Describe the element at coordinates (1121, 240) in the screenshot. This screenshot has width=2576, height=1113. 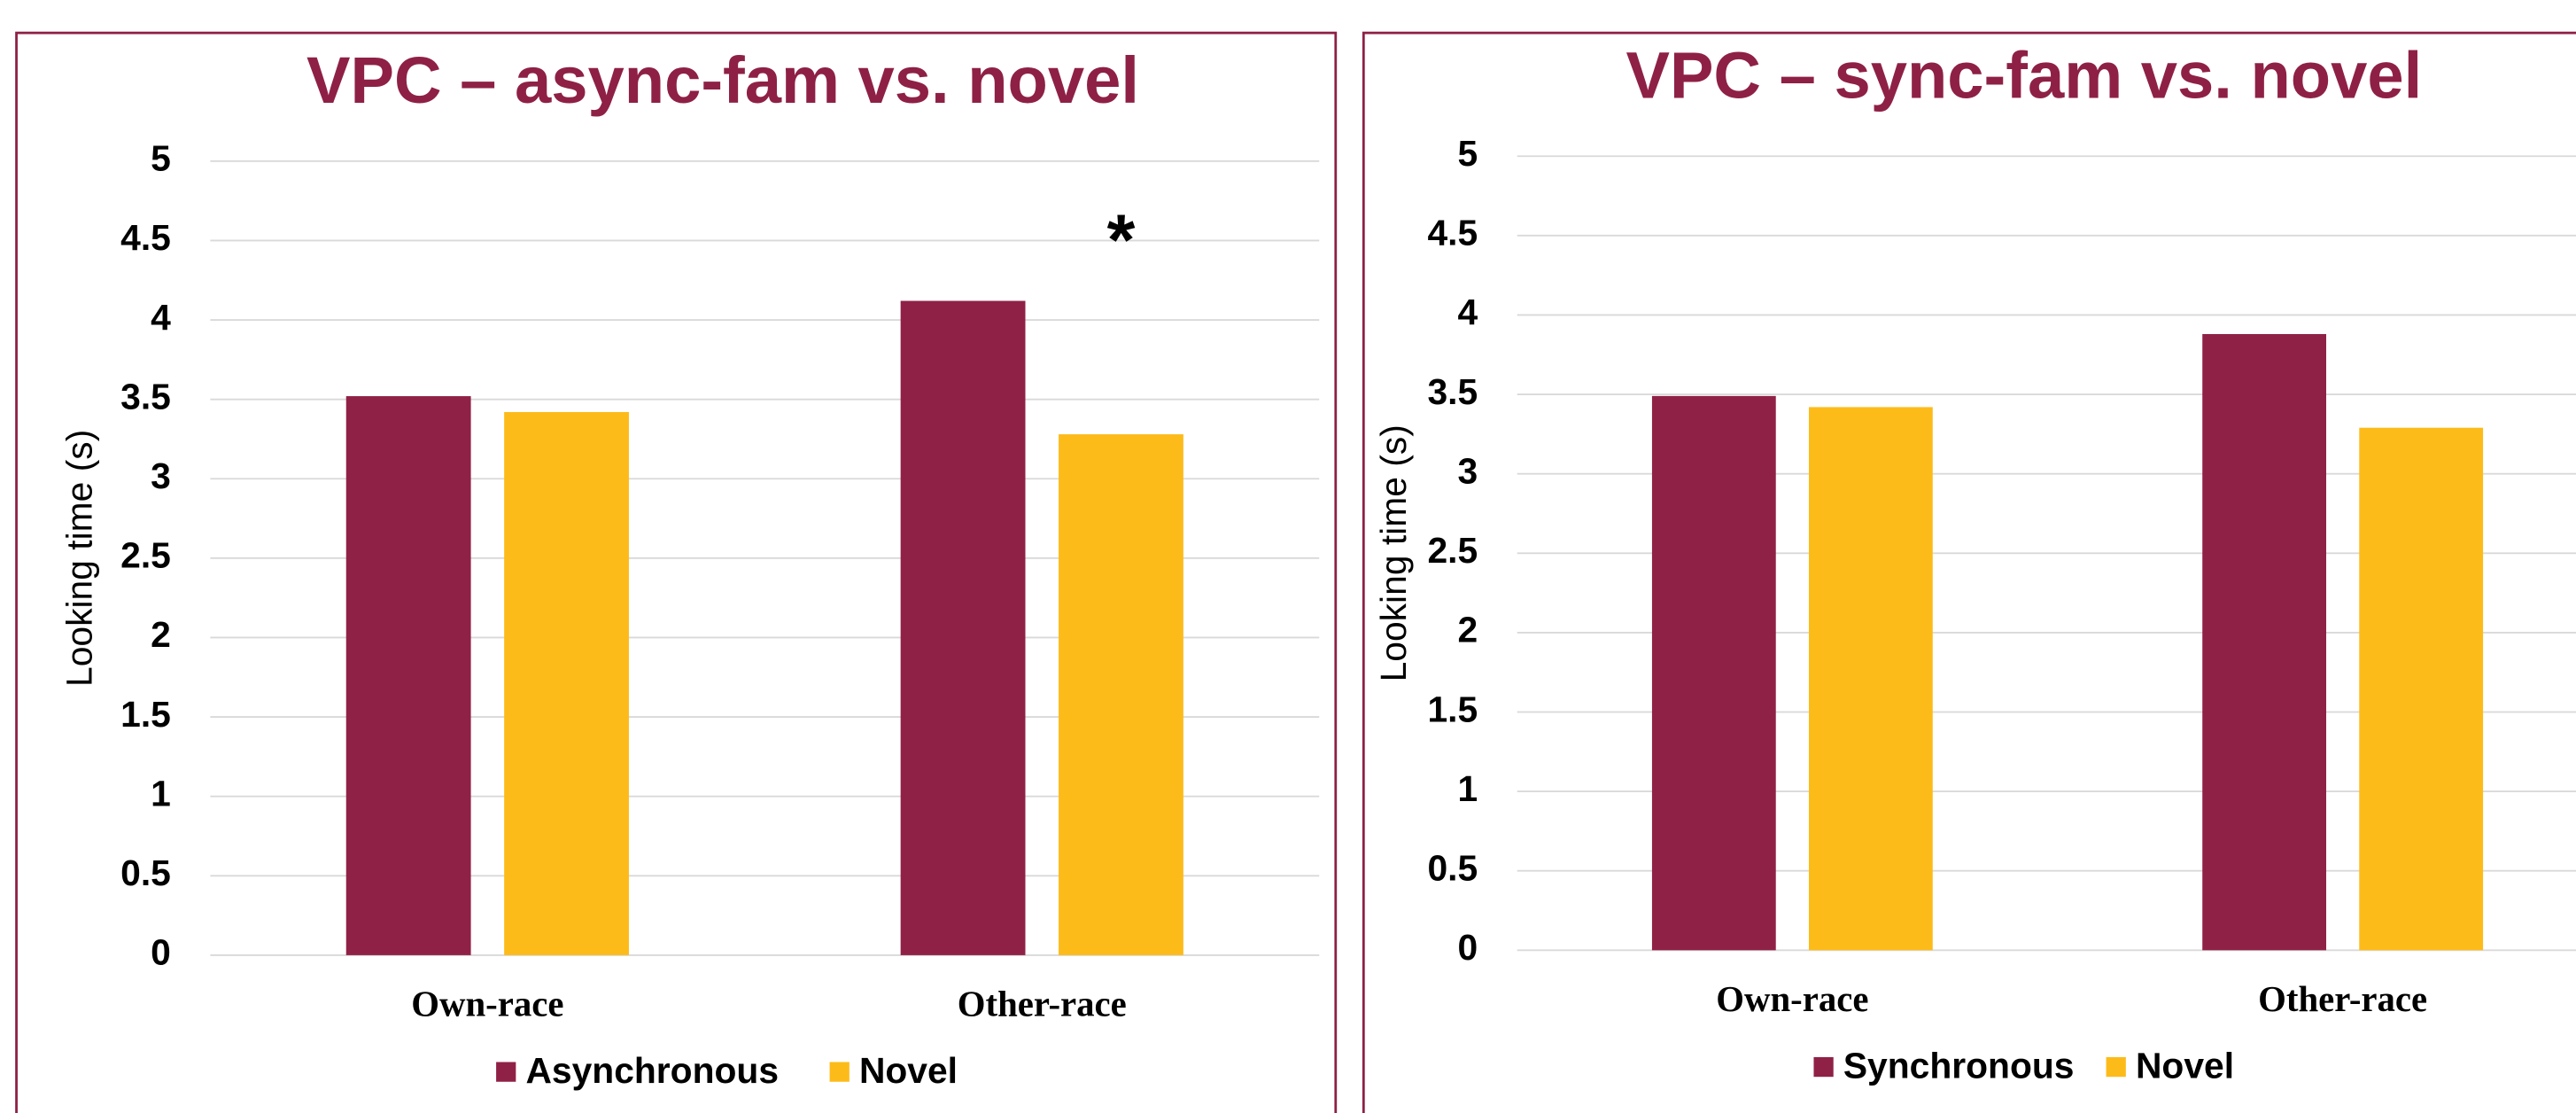
I see `significance-marker: *` at that location.